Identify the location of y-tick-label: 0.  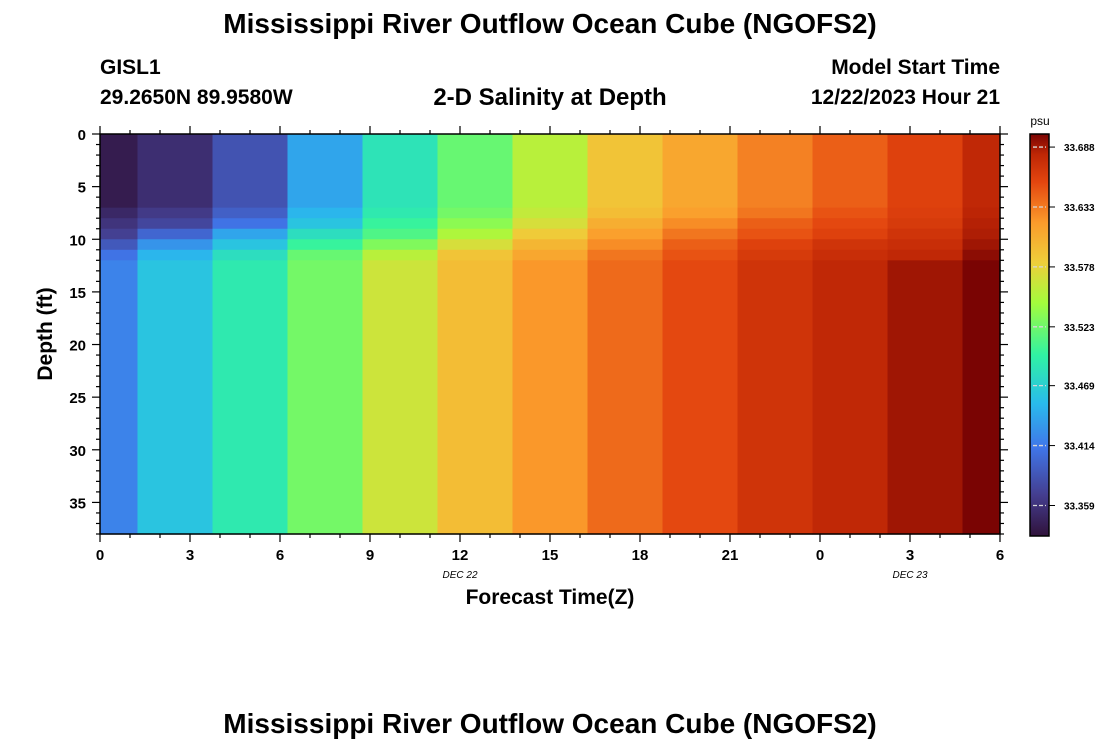
(82, 135).